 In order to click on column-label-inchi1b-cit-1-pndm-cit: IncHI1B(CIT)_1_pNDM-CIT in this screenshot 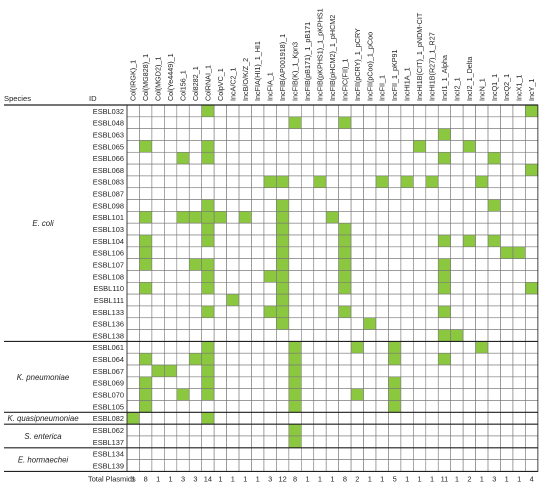, I will do `click(419, 56)`.